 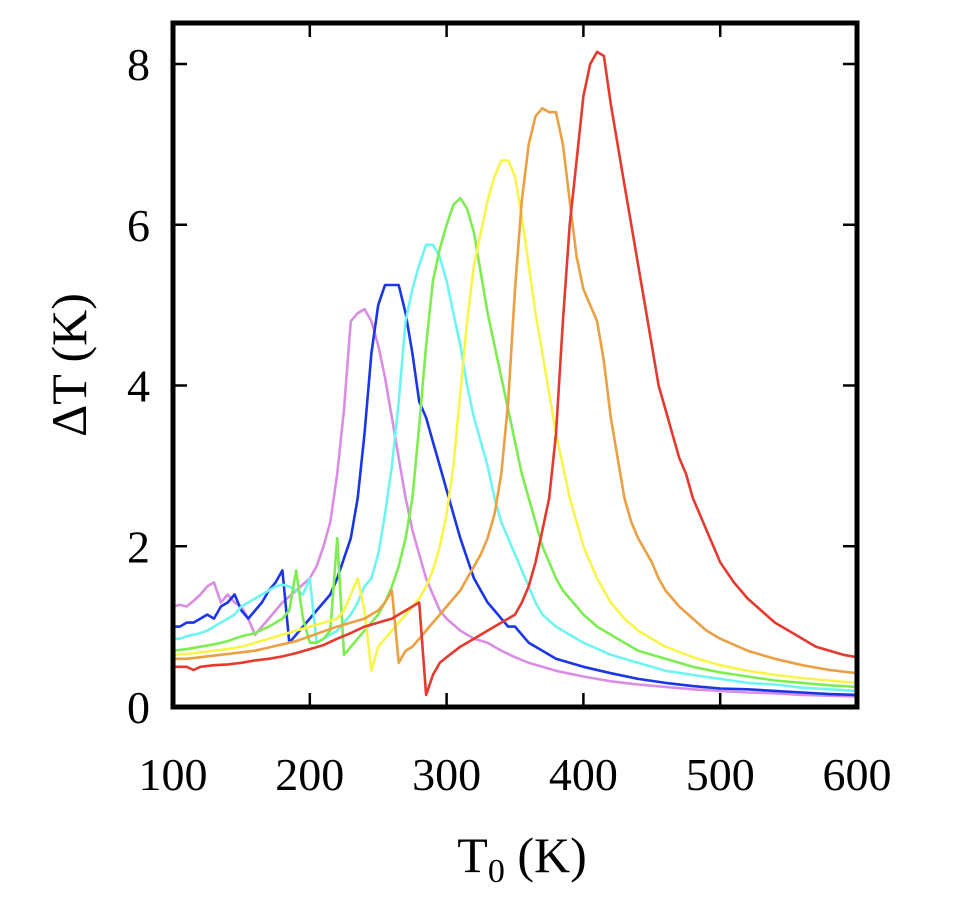 I want to click on x-axis-title-main: T, so click(x=472, y=855).